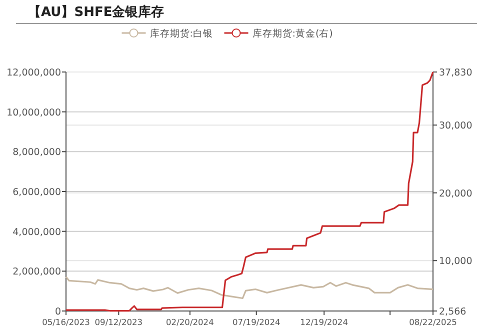 Image resolution: width=477 pixels, height=329 pixels. What do you see at coordinates (455, 194) in the screenshot?
I see `y2-tick-label: 20,000` at bounding box center [455, 194].